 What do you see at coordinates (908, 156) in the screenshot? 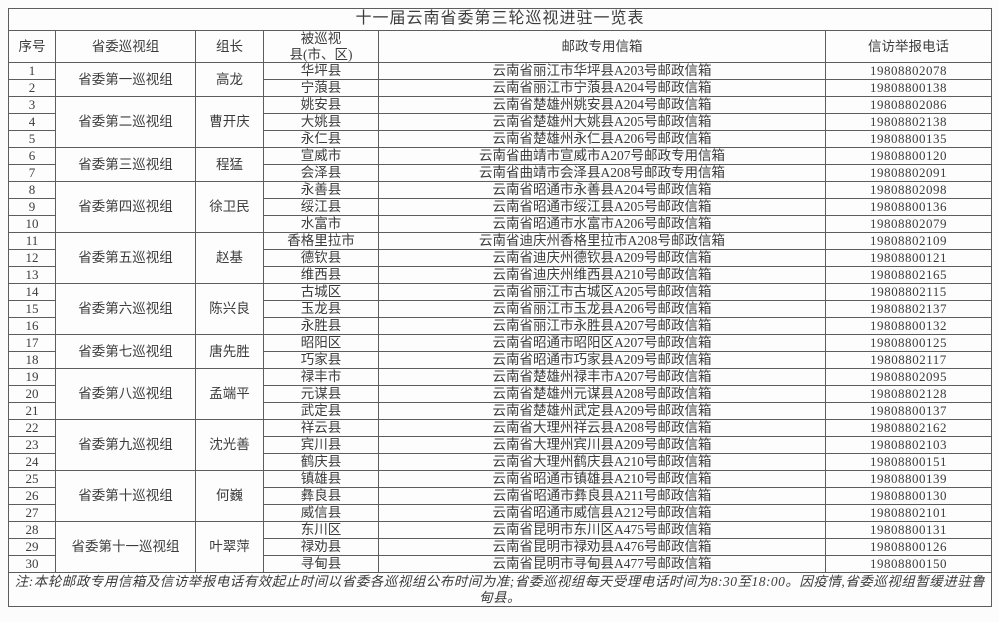
I see `phone-cell: 19808800120` at bounding box center [908, 156].